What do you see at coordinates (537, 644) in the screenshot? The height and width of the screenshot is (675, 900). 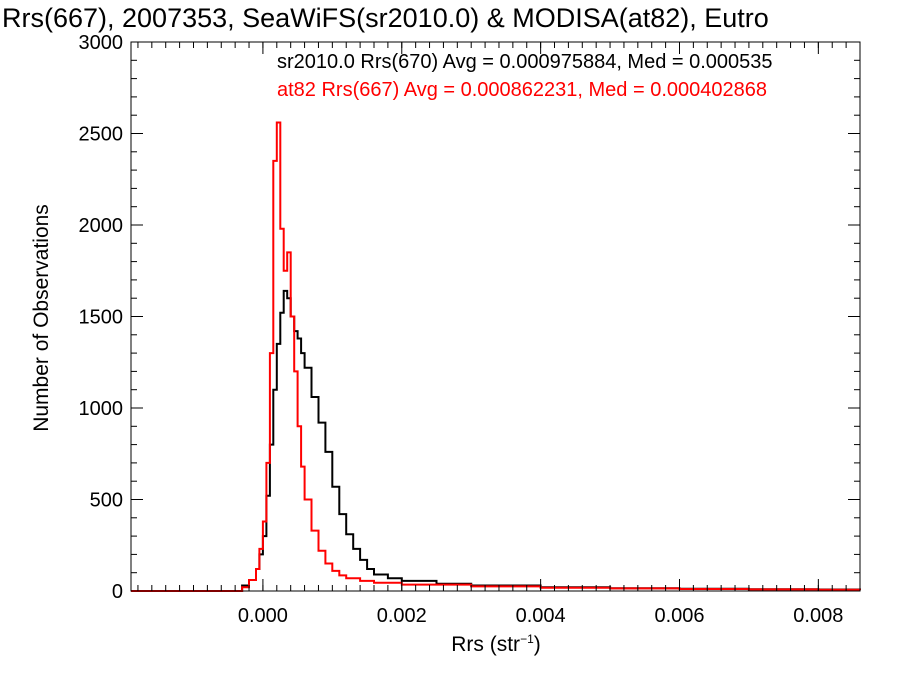 I see `x-axis-label-close: )` at bounding box center [537, 644].